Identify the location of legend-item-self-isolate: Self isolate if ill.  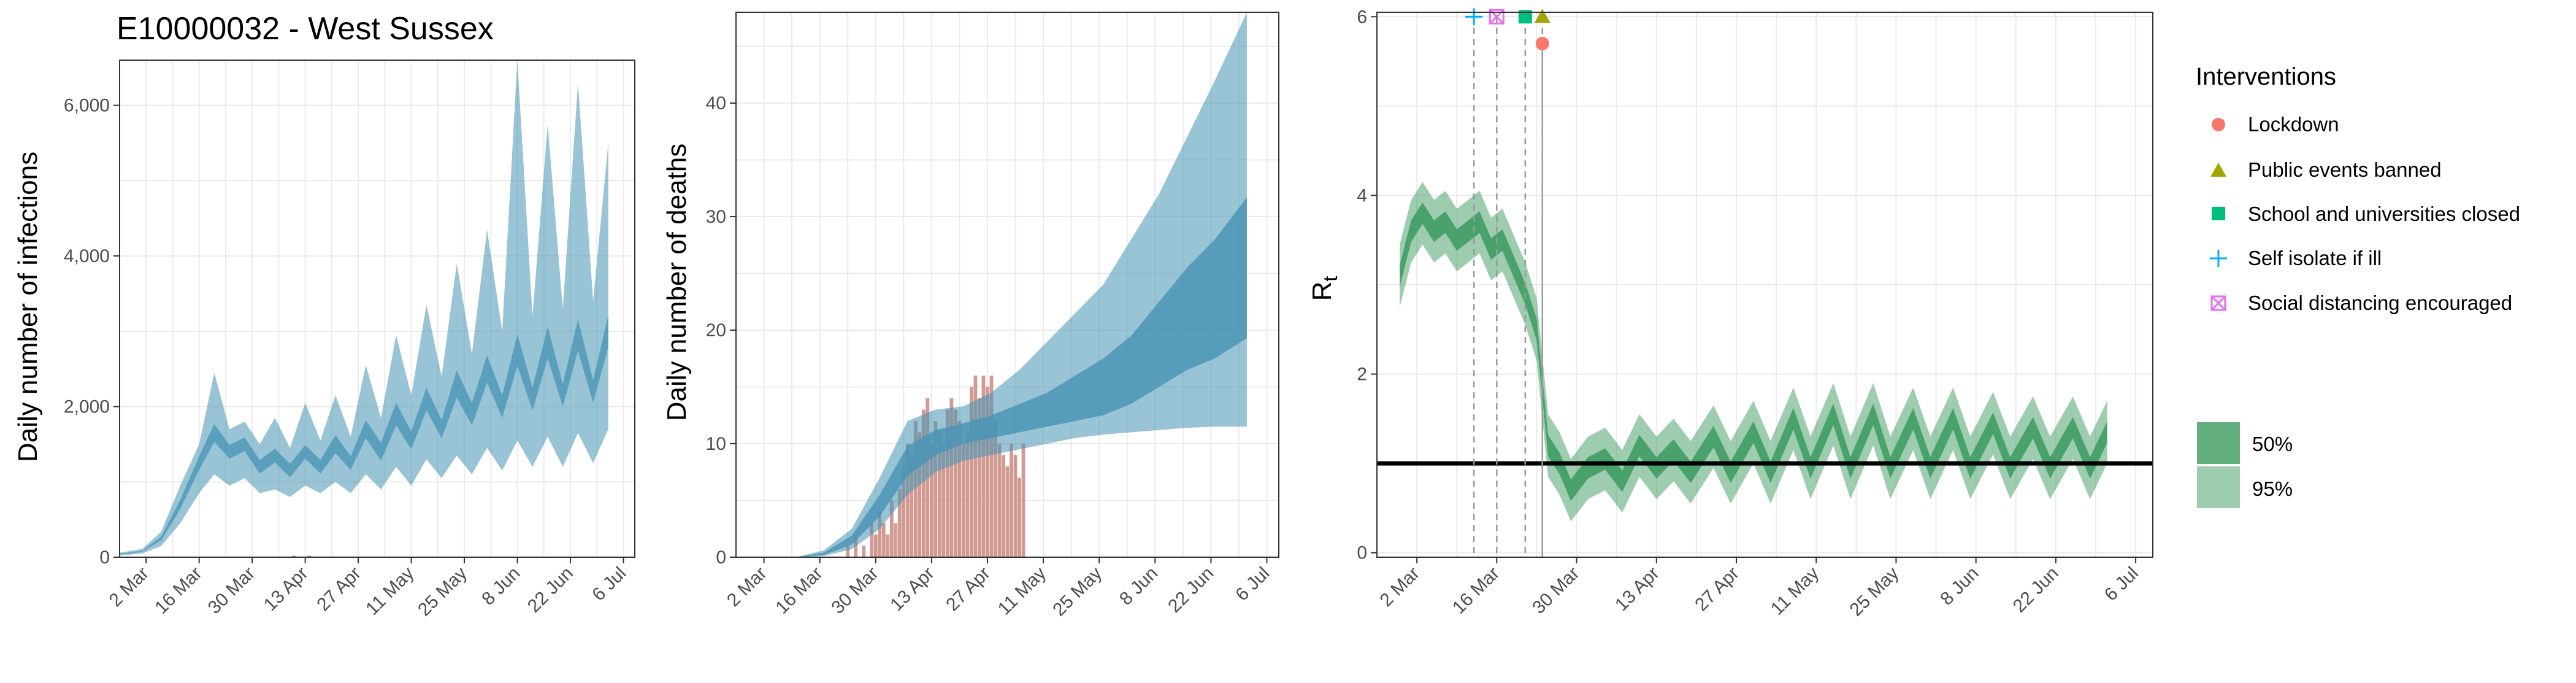
(2296, 258).